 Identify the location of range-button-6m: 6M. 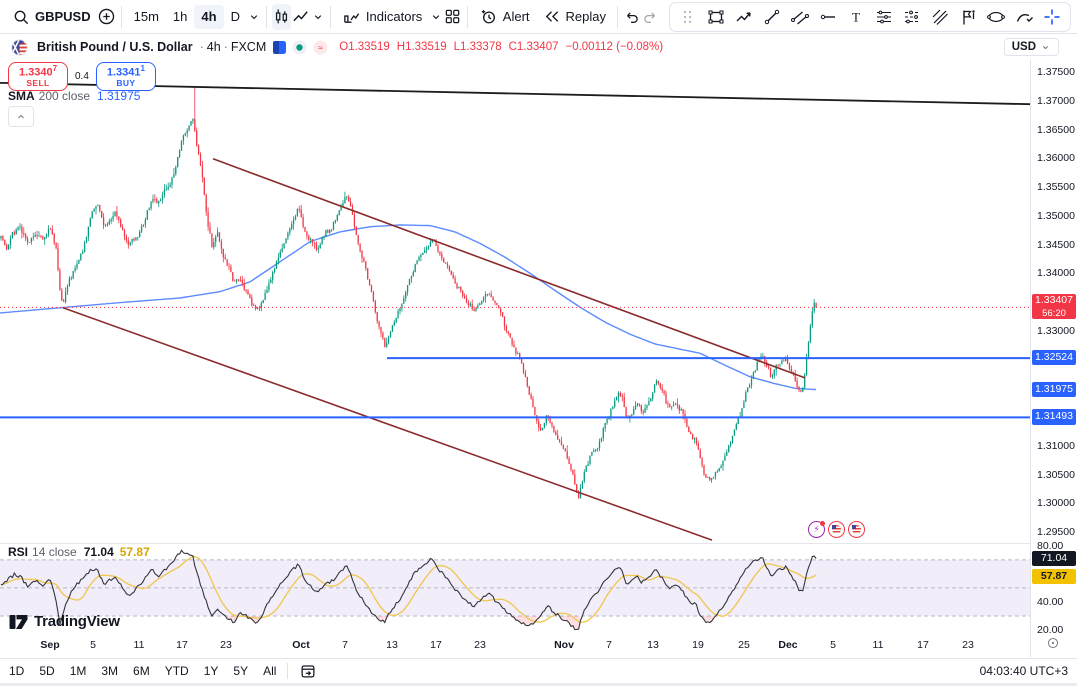
(141, 671).